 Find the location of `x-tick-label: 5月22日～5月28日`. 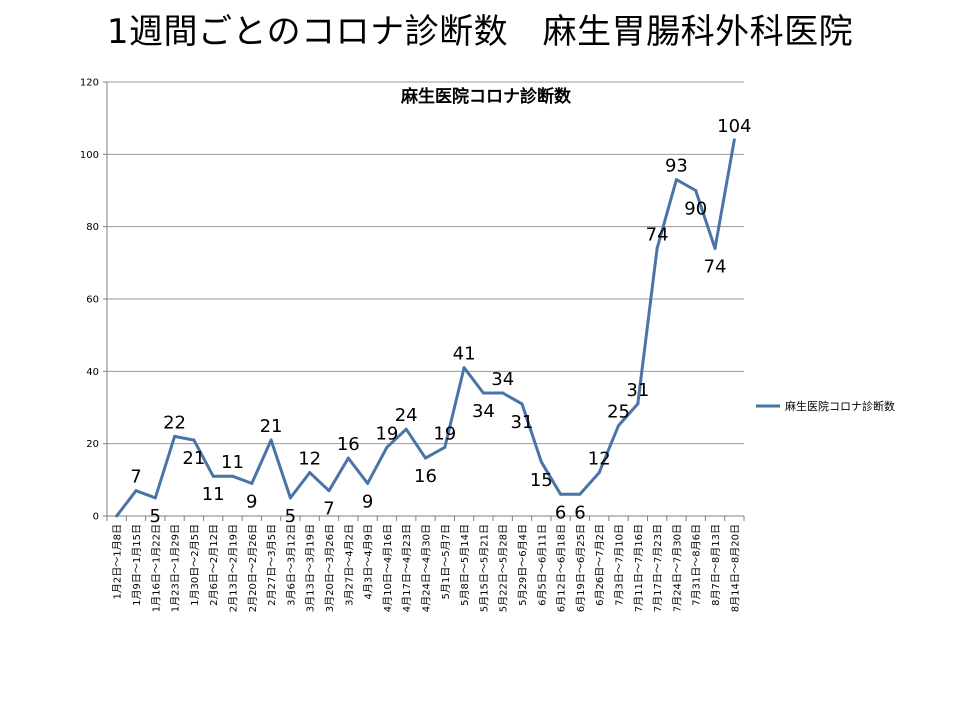

x-tick-label: 5月22日～5月28日 is located at coordinates (504, 568).